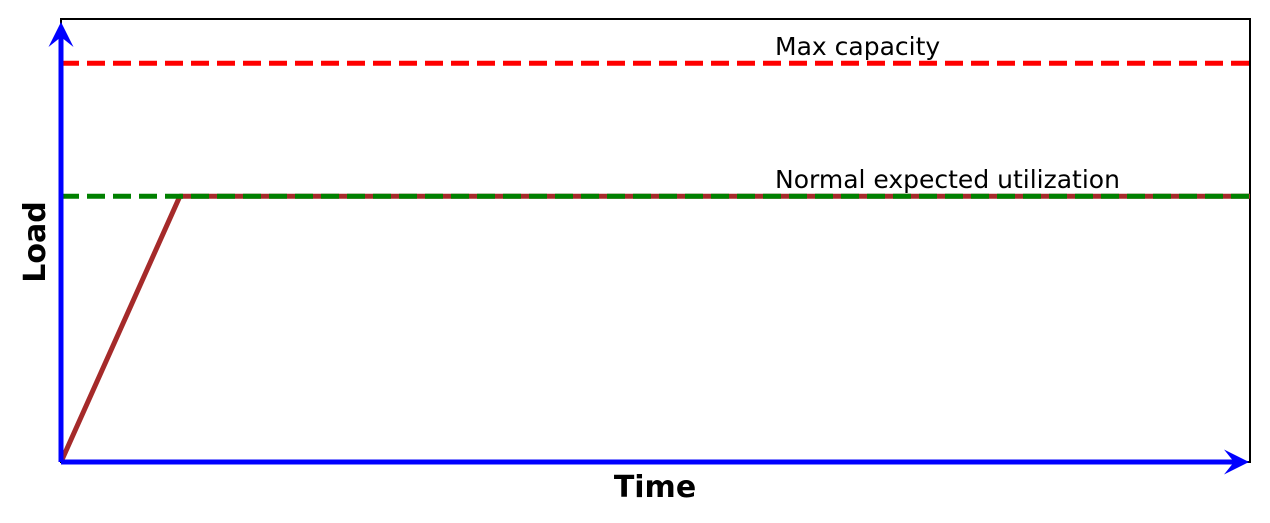 The width and height of the screenshot is (1270, 523). What do you see at coordinates (857, 46) in the screenshot?
I see `max-capacity-label: Max capacity` at bounding box center [857, 46].